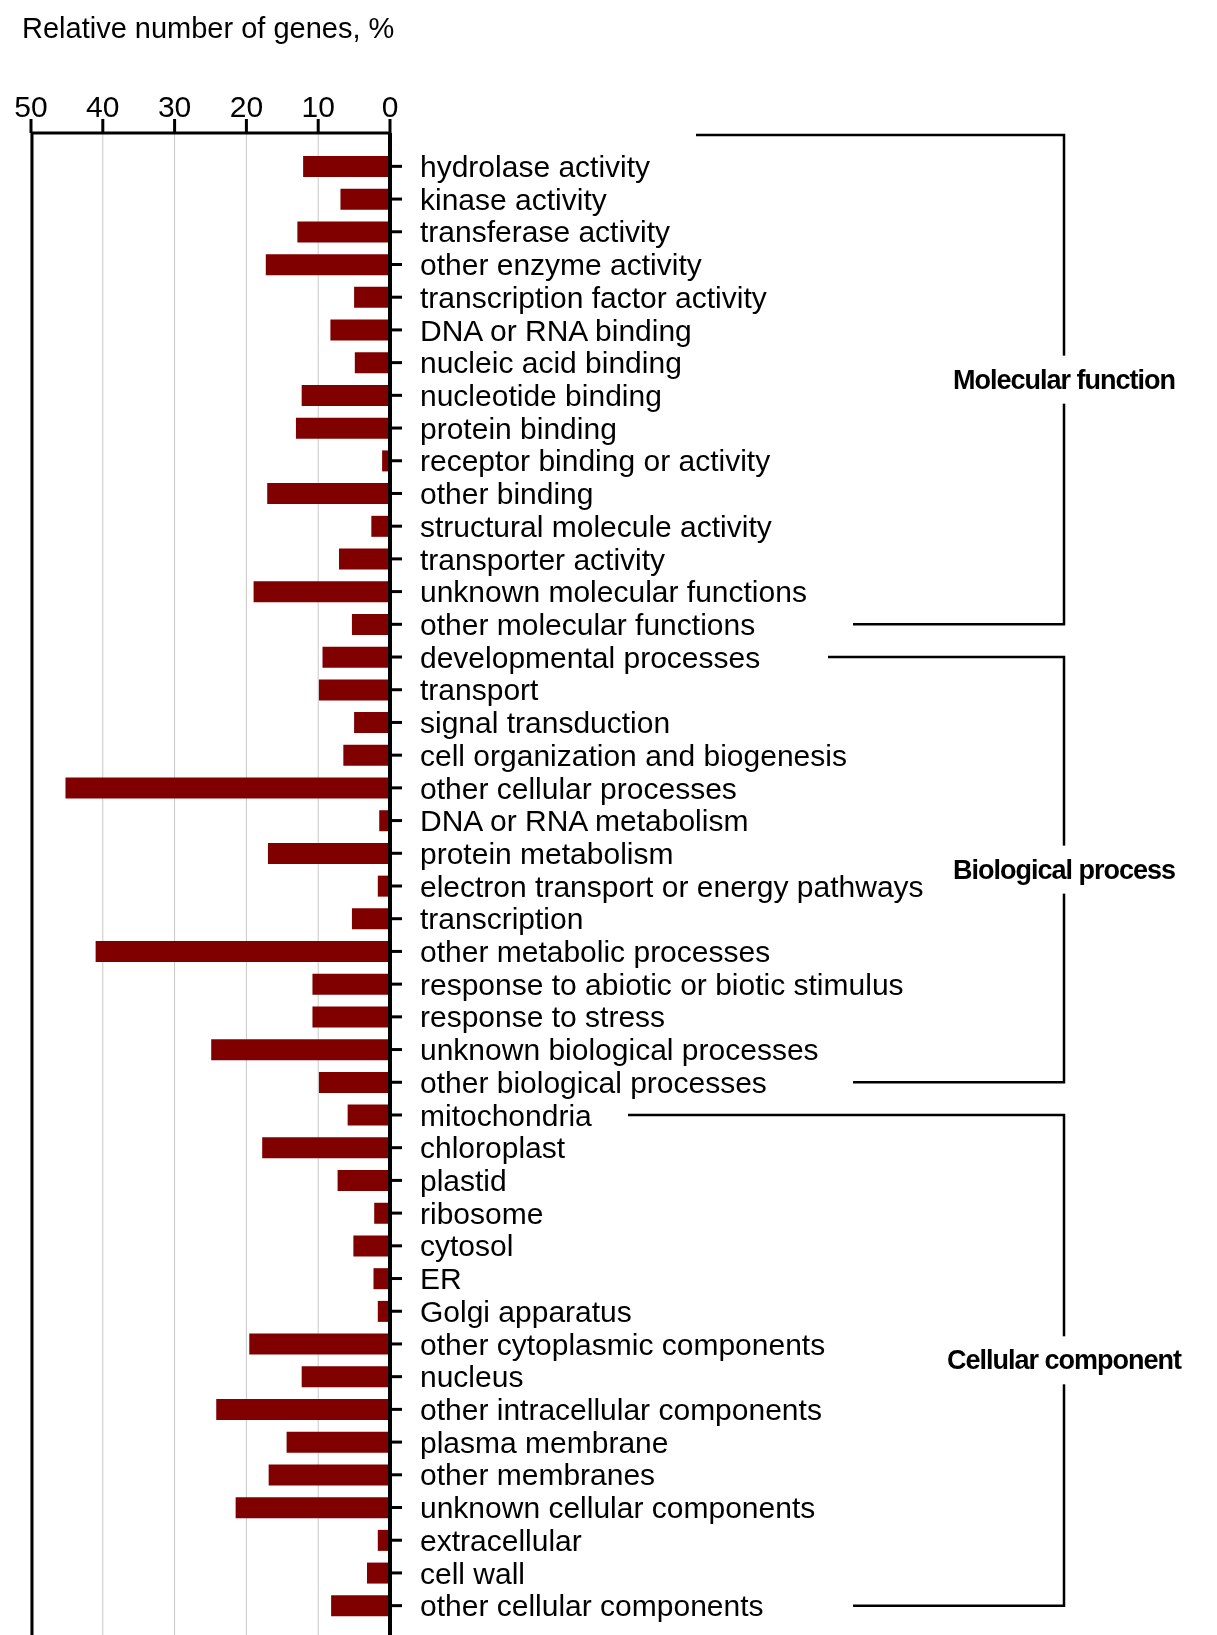  What do you see at coordinates (545, 232) in the screenshot?
I see `y-tick-label: transferase activity` at bounding box center [545, 232].